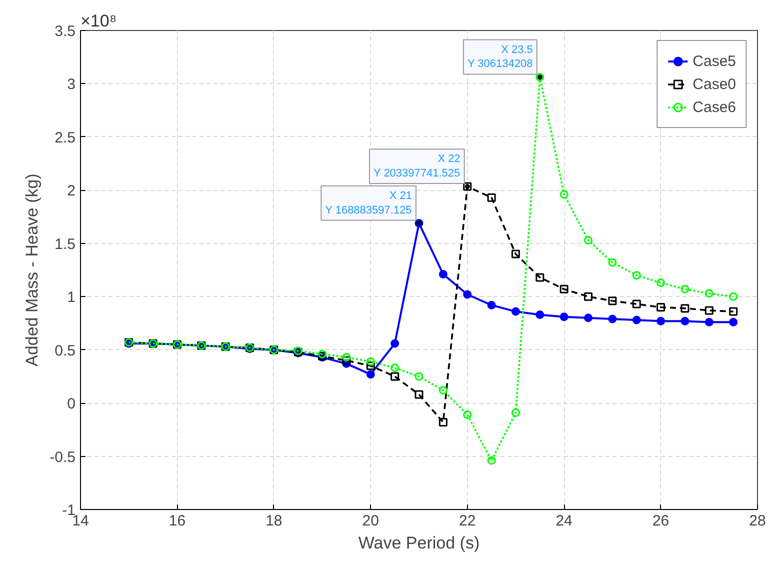  I want to click on y-axis-title: Added Mass - Heave (kg), so click(32, 270).